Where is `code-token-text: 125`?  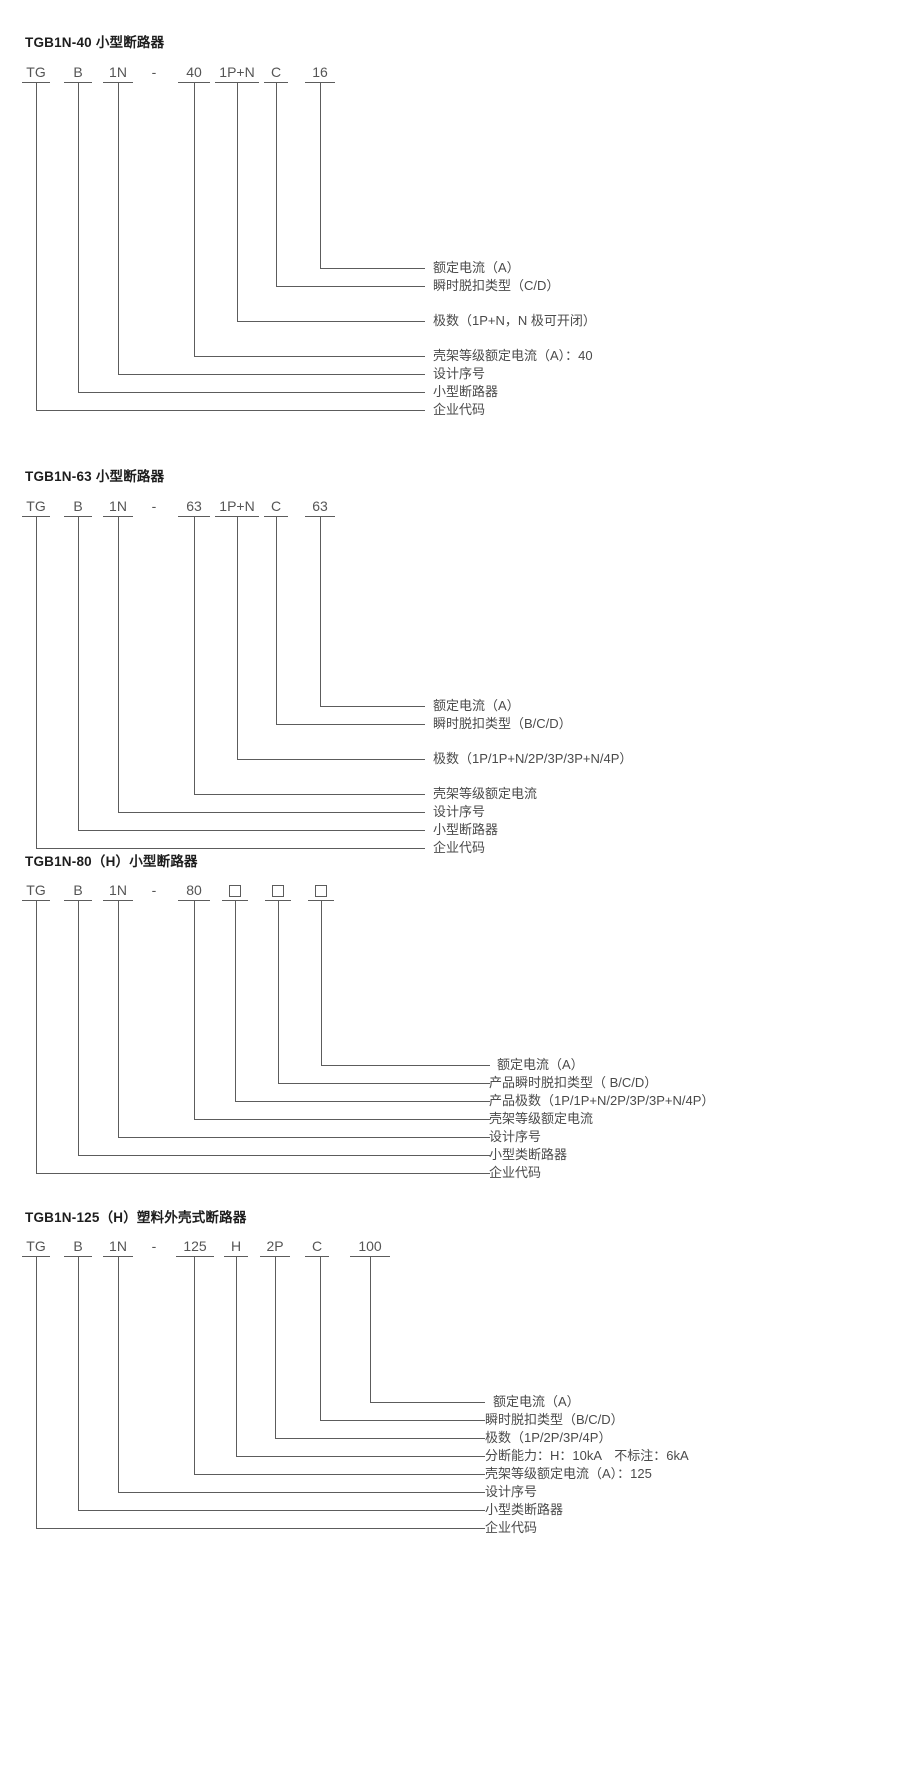 code-token-text: 125 is located at coordinates (195, 1246).